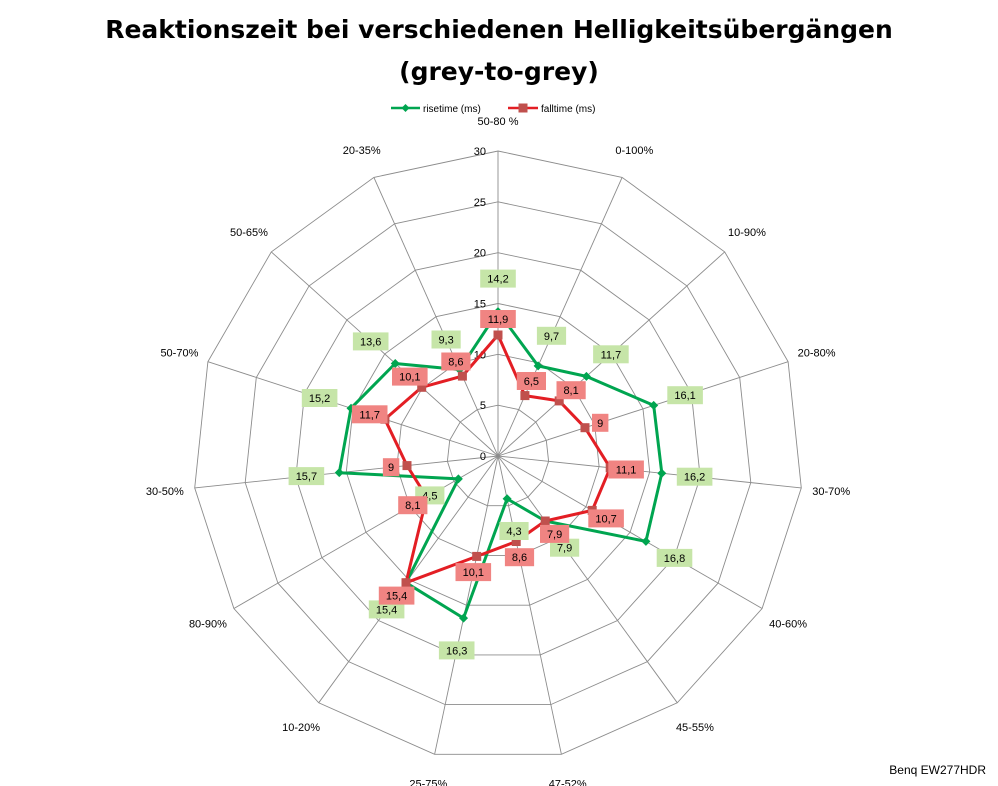 This screenshot has height=786, width=998. What do you see at coordinates (747, 233) in the screenshot?
I see `category-label-2: 10-90%` at bounding box center [747, 233].